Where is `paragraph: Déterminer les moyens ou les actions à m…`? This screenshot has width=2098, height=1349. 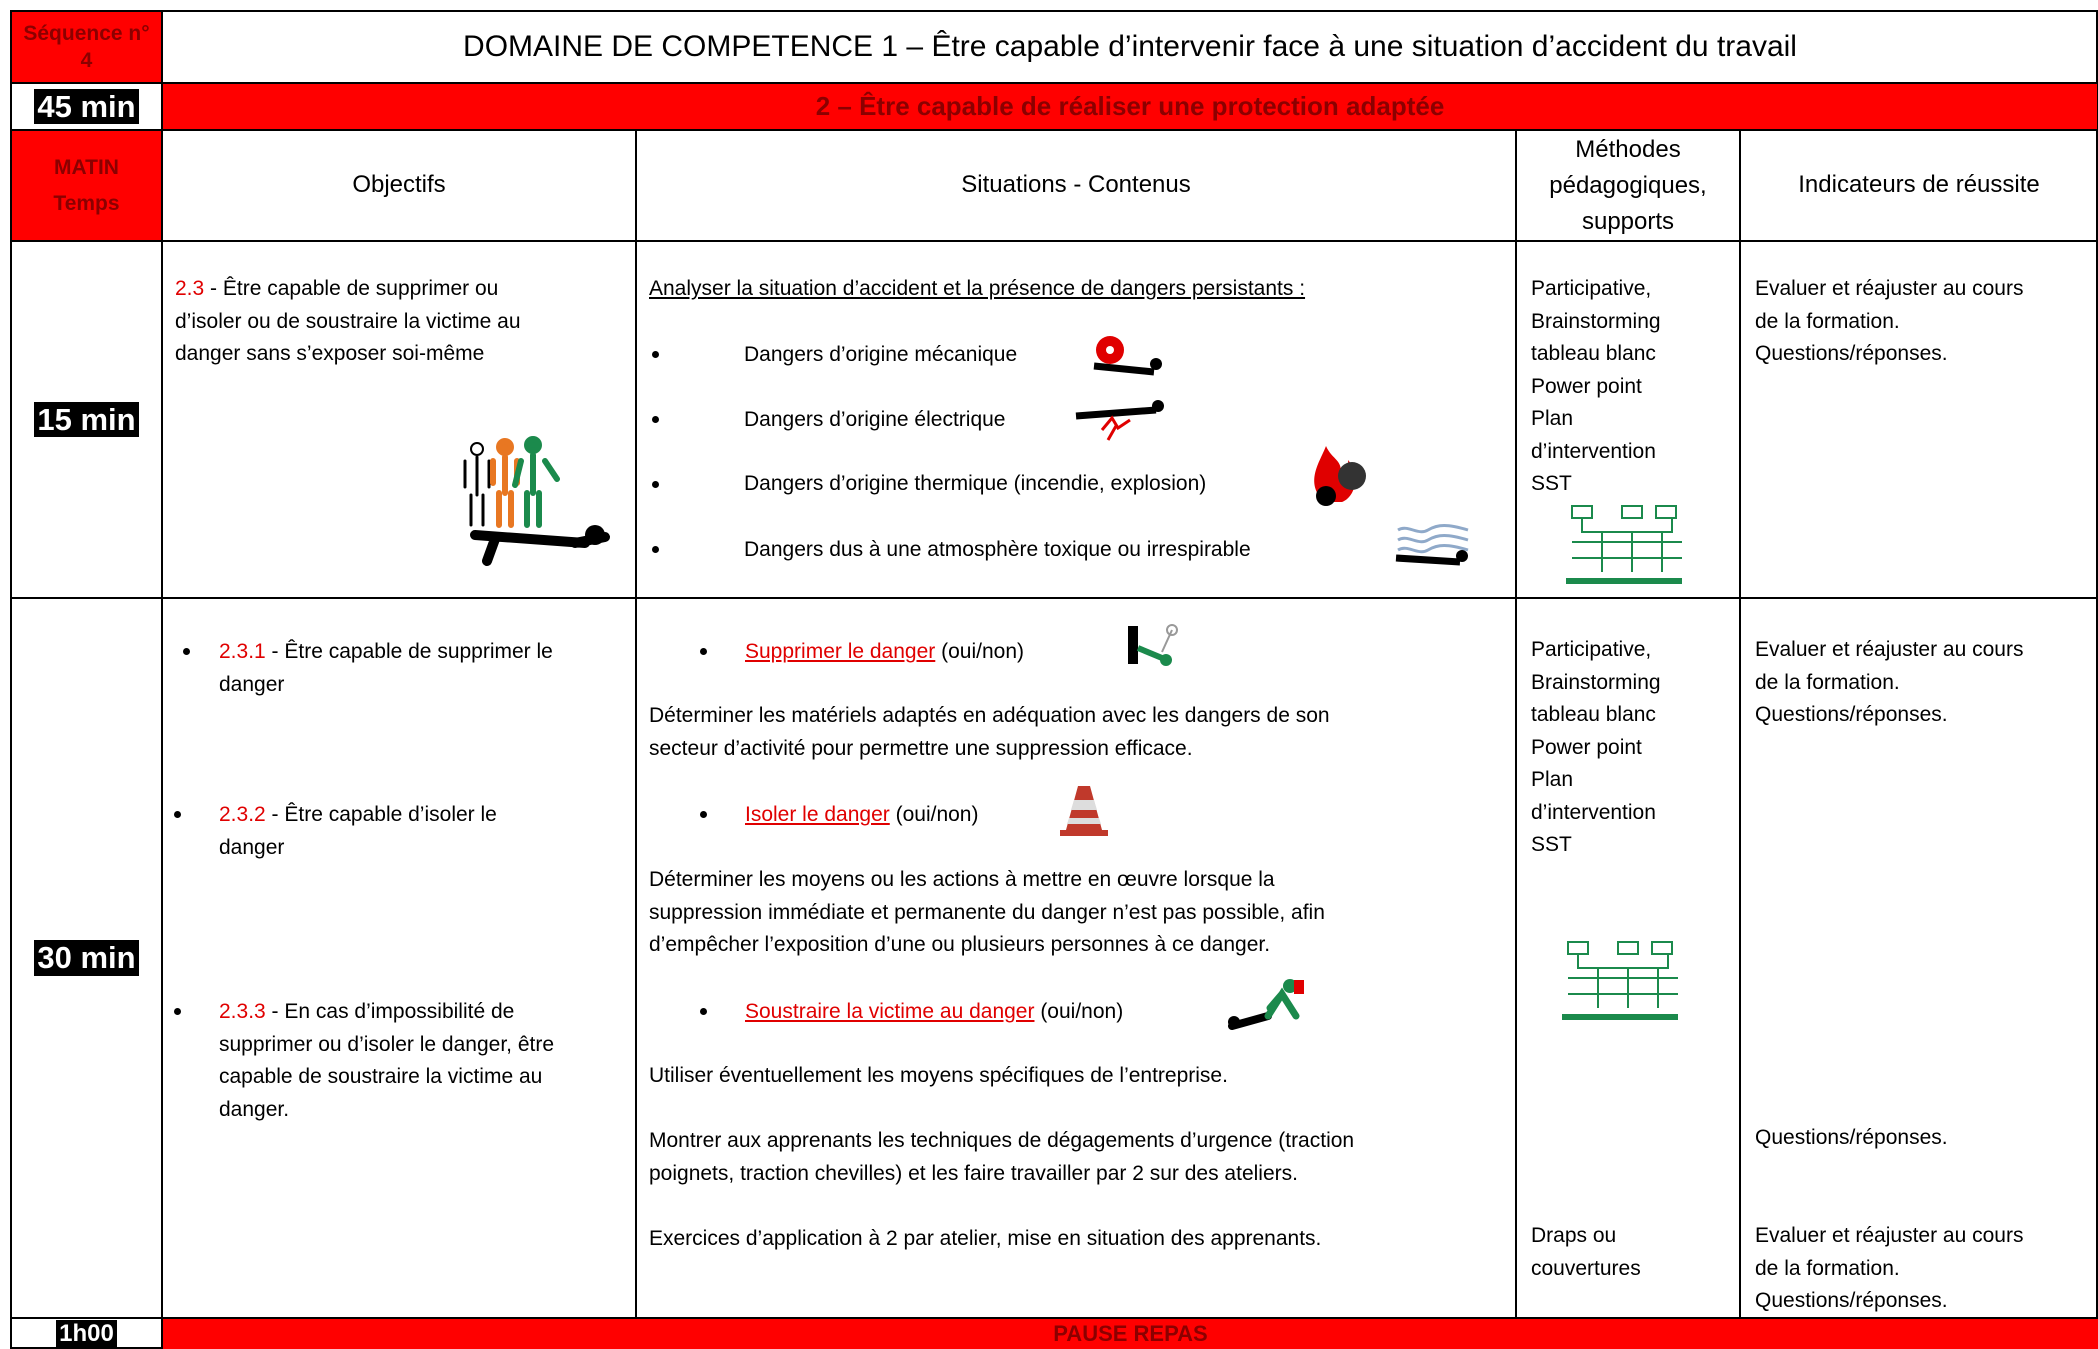 paragraph: Déterminer les moyens ou les actions à m… is located at coordinates (987, 913).